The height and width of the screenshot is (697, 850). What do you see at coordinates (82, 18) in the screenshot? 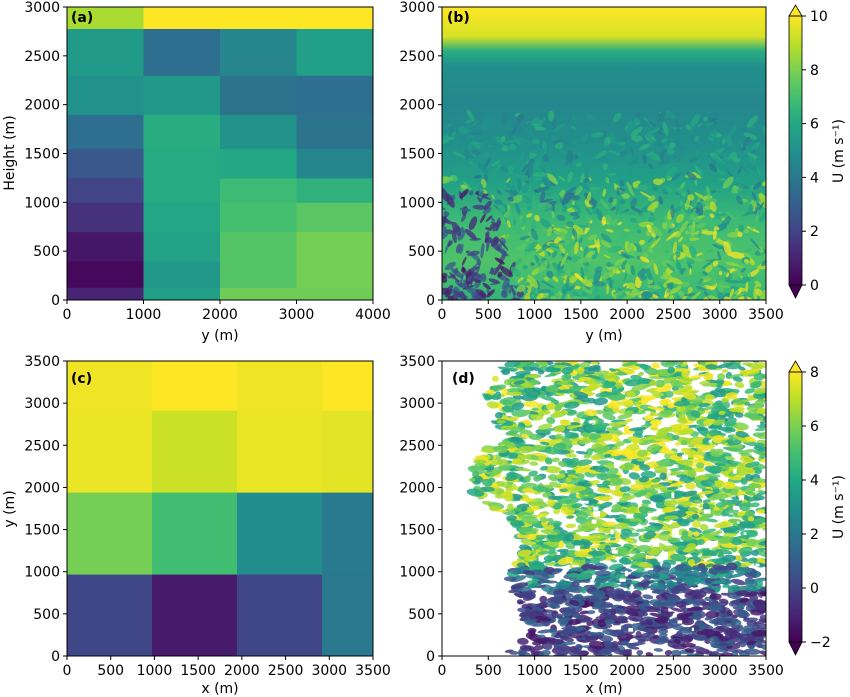
I see `panel-a-label: (a)` at bounding box center [82, 18].